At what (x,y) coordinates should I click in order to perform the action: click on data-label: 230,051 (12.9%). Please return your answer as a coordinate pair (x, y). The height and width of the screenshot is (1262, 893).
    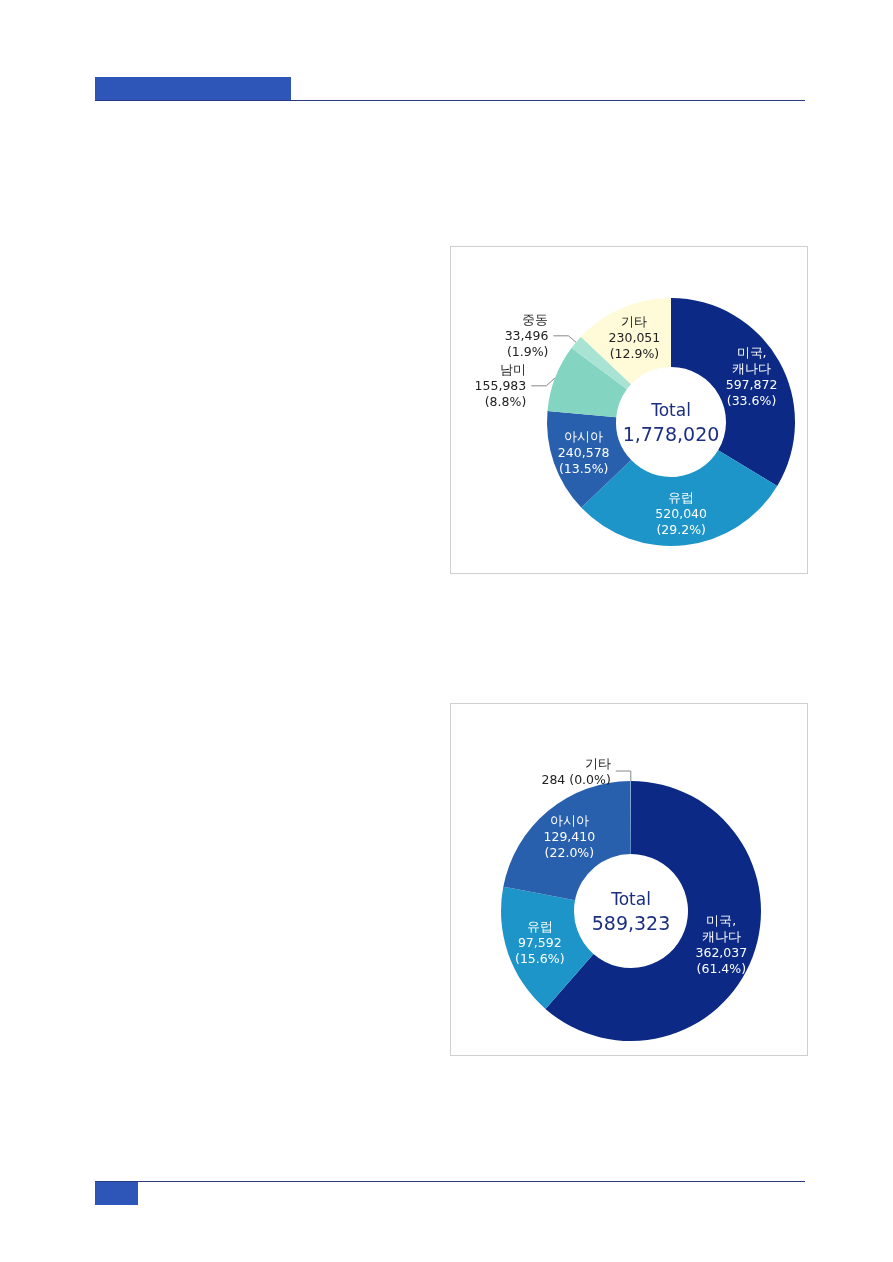
    Looking at the image, I should click on (634, 345).